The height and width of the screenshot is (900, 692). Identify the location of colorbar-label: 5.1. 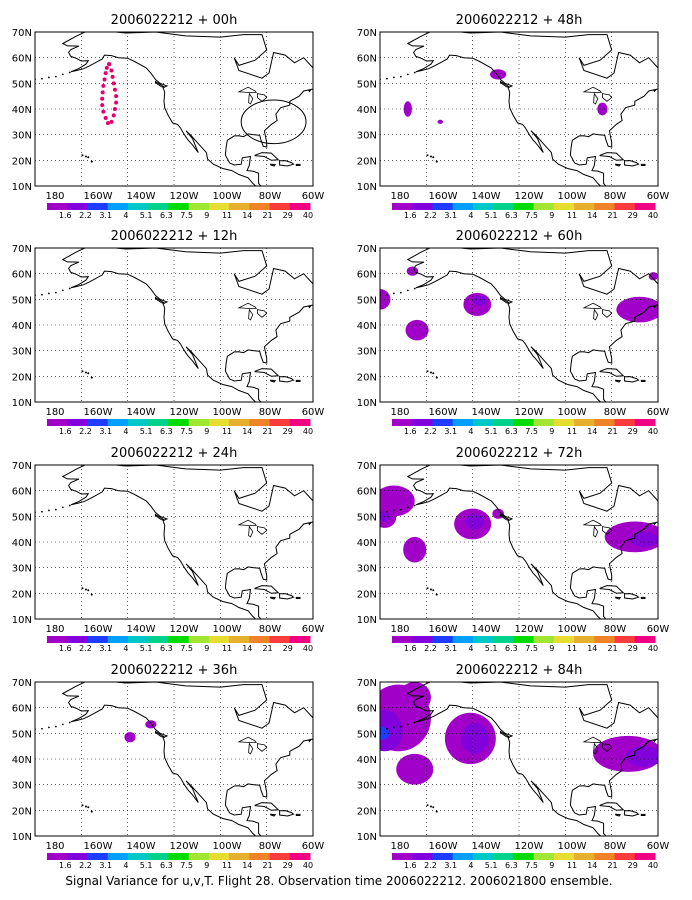
(491, 431).